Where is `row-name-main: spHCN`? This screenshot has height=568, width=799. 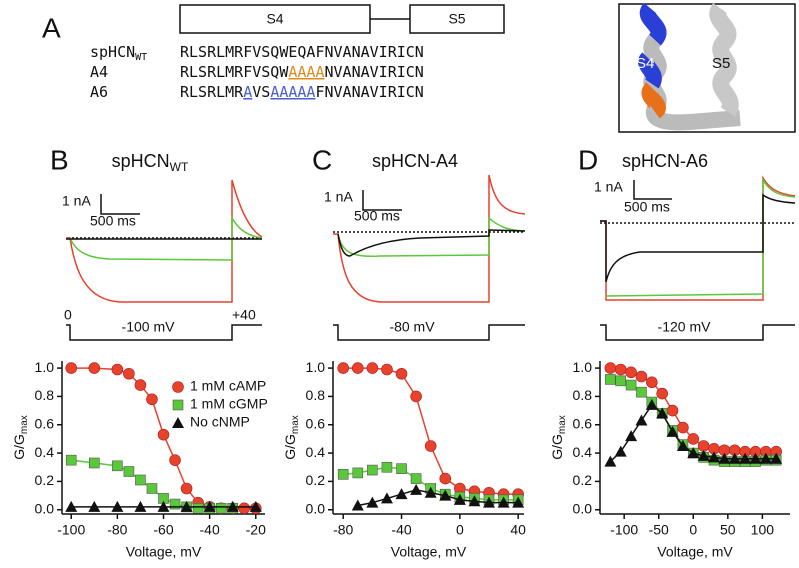
row-name-main: spHCN is located at coordinates (112, 52).